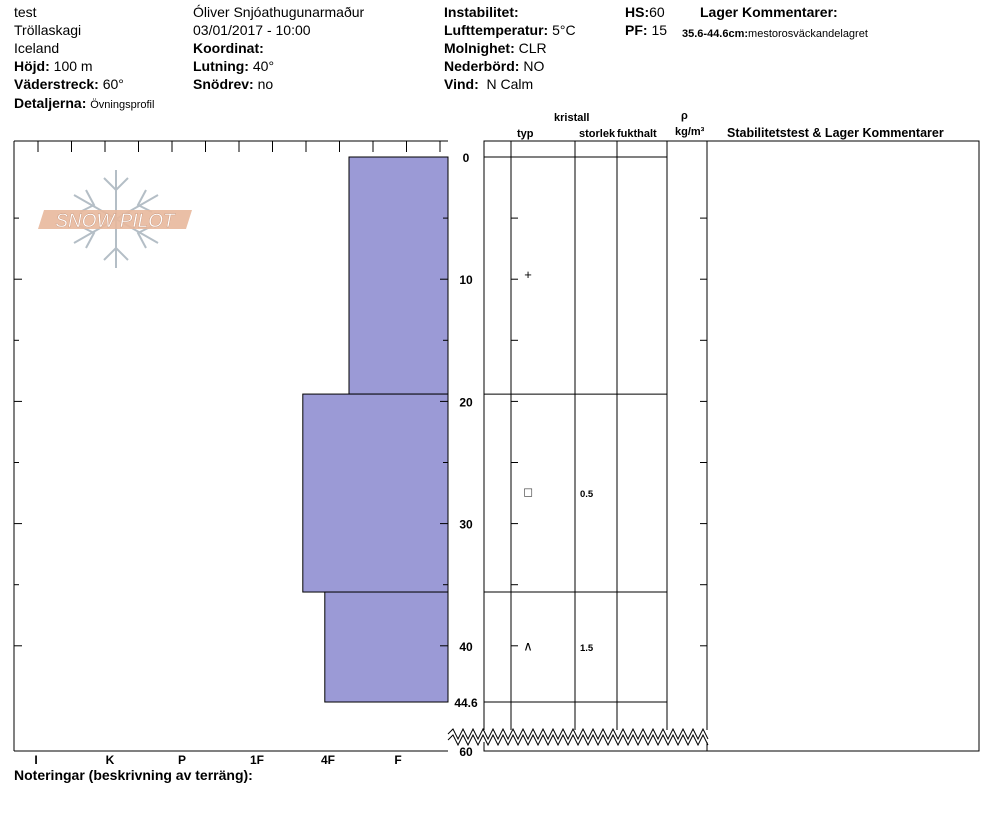  Describe the element at coordinates (279, 12) in the screenshot. I see `observer: Óliver Snjóathugunarmaður` at that location.